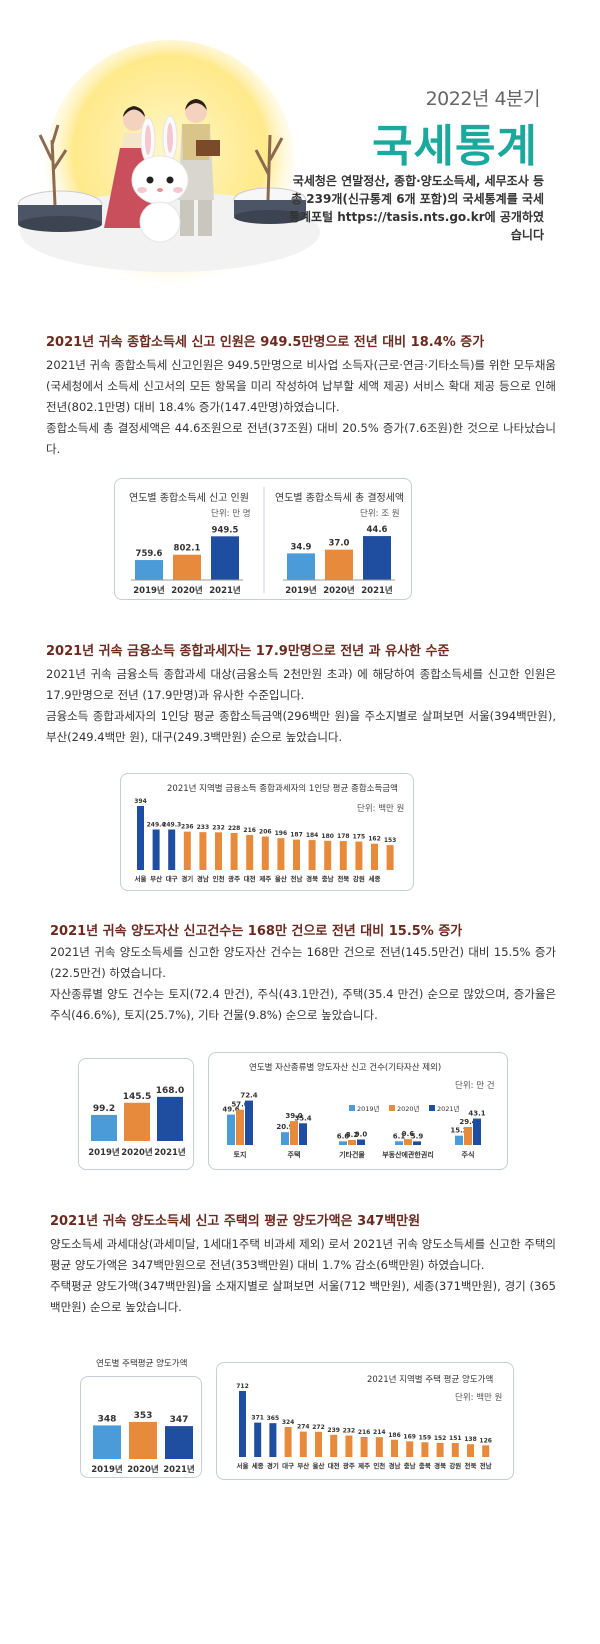 Image resolution: width=600 pixels, height=1644 pixels. What do you see at coordinates (240, 1154) in the screenshot?
I see `tick-label: 토지` at bounding box center [240, 1154].